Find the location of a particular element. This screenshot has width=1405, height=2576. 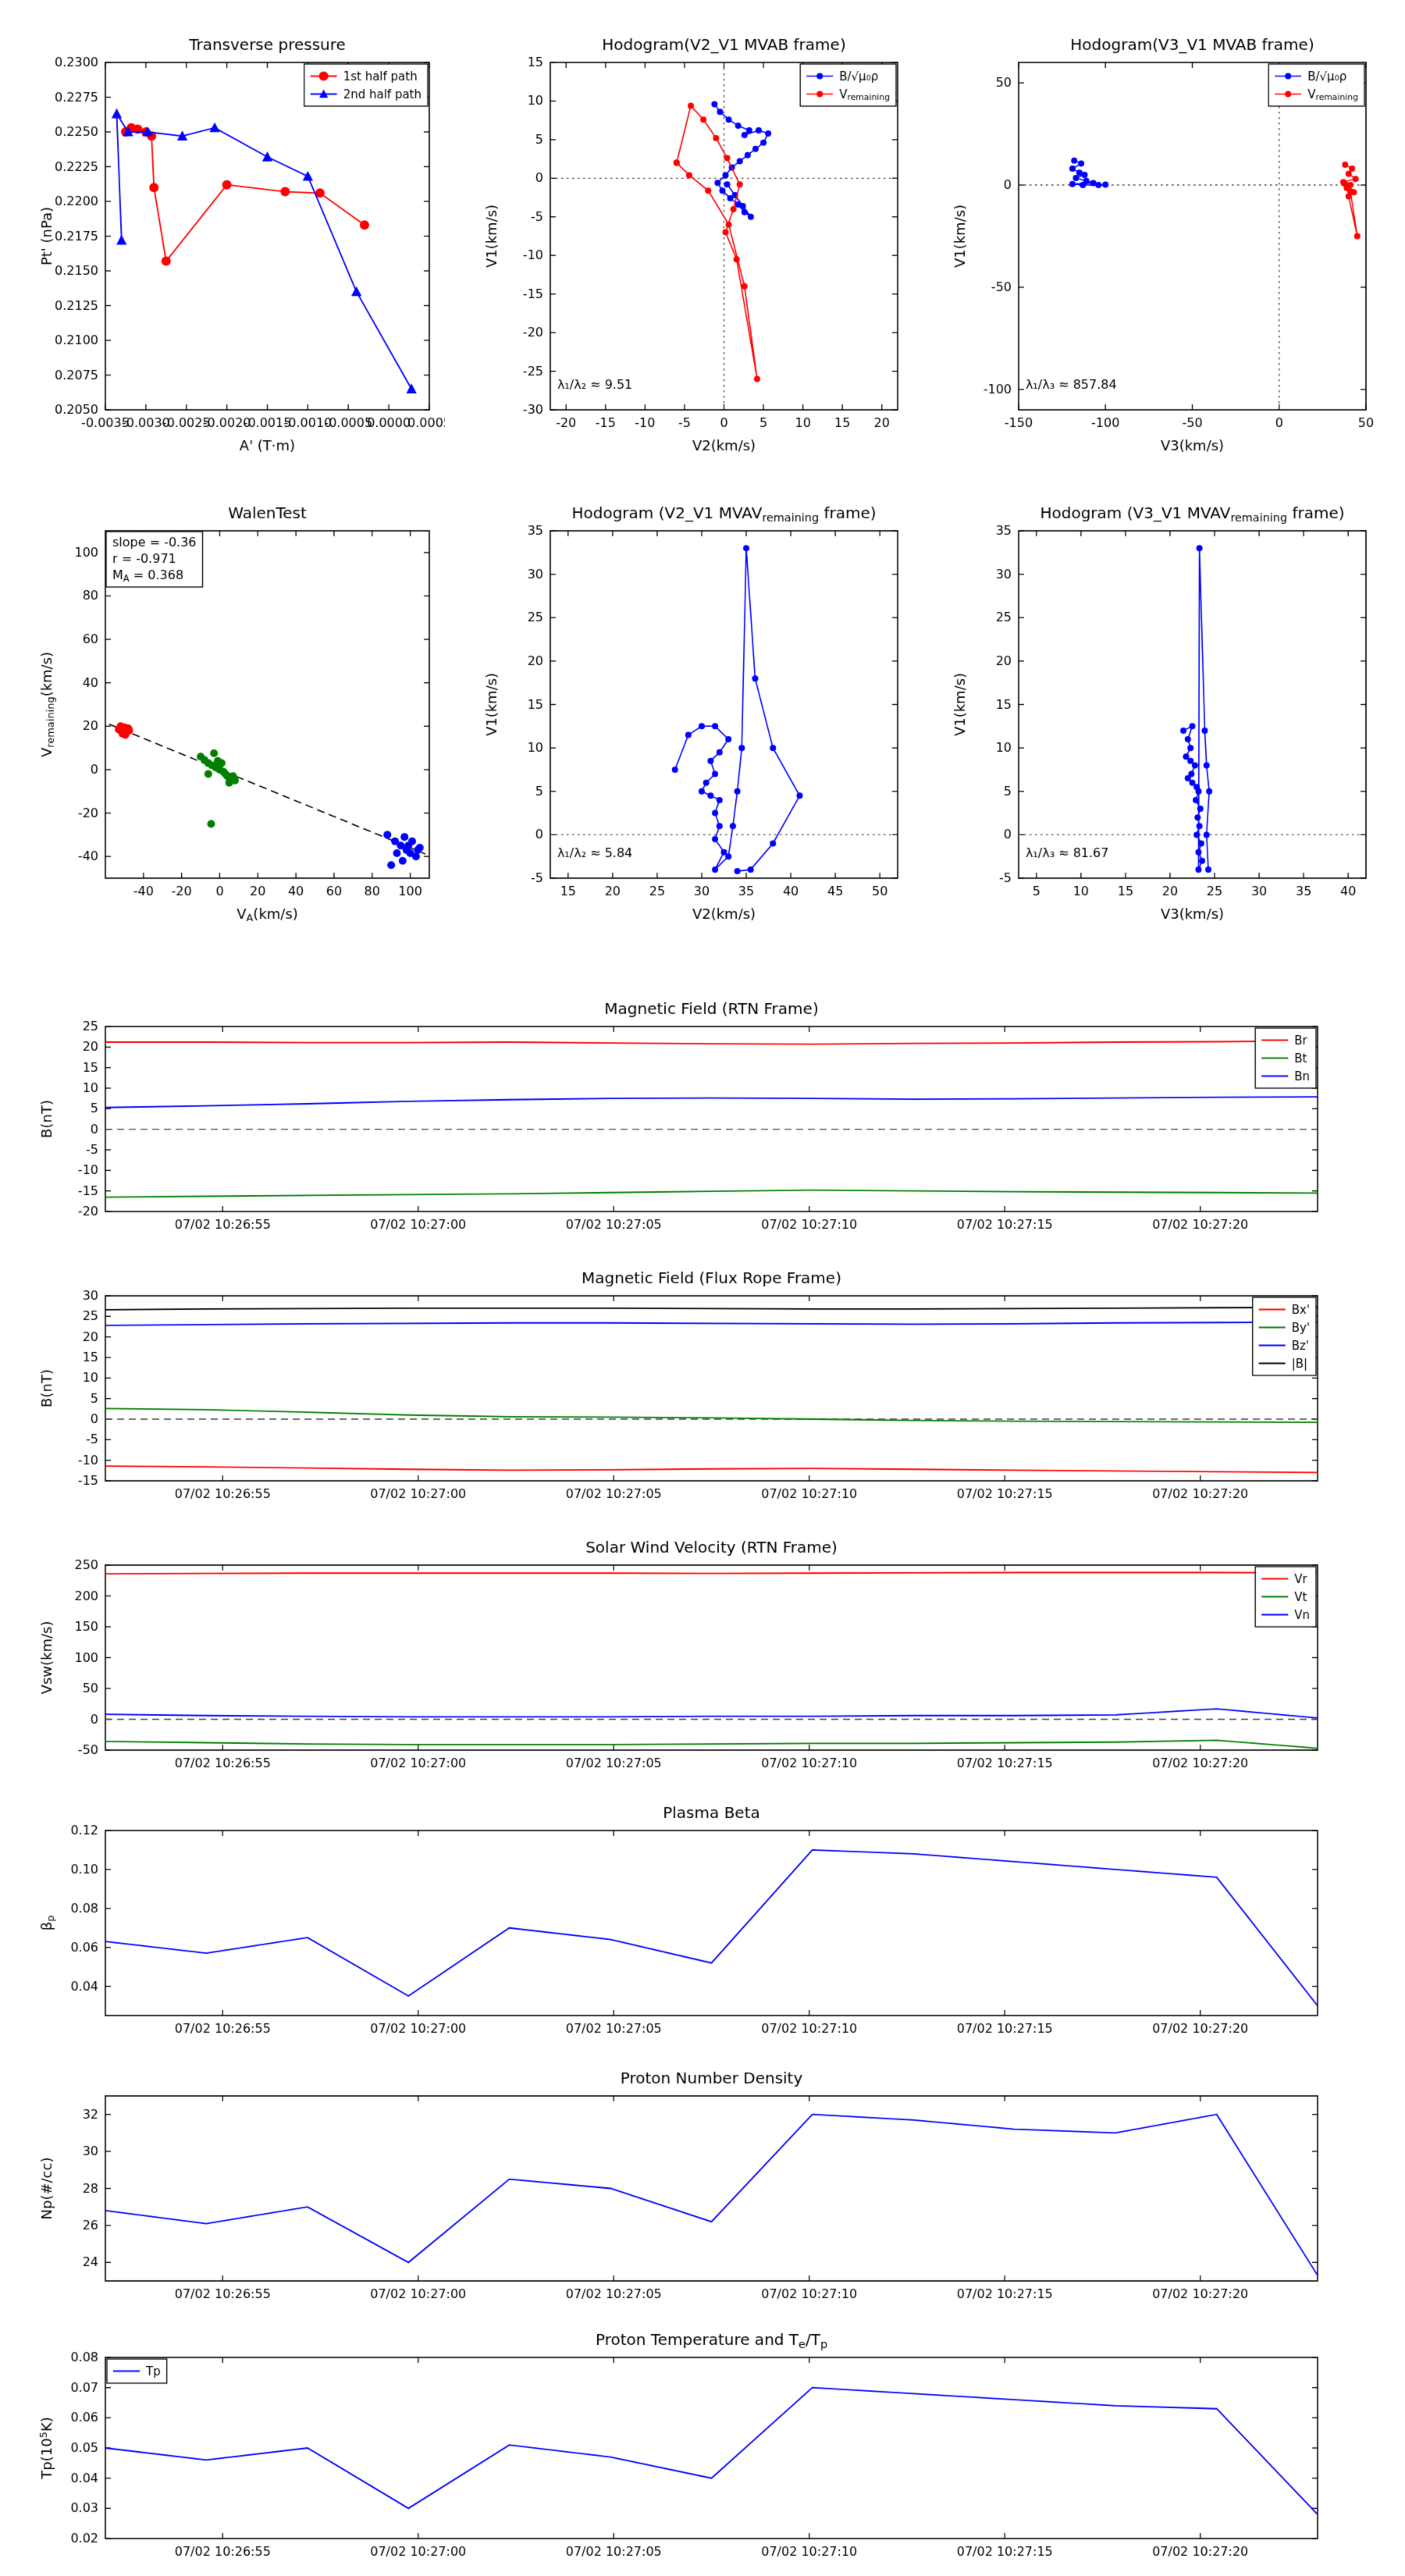

chart-transverse-pressure is located at coordinates (238, 248).